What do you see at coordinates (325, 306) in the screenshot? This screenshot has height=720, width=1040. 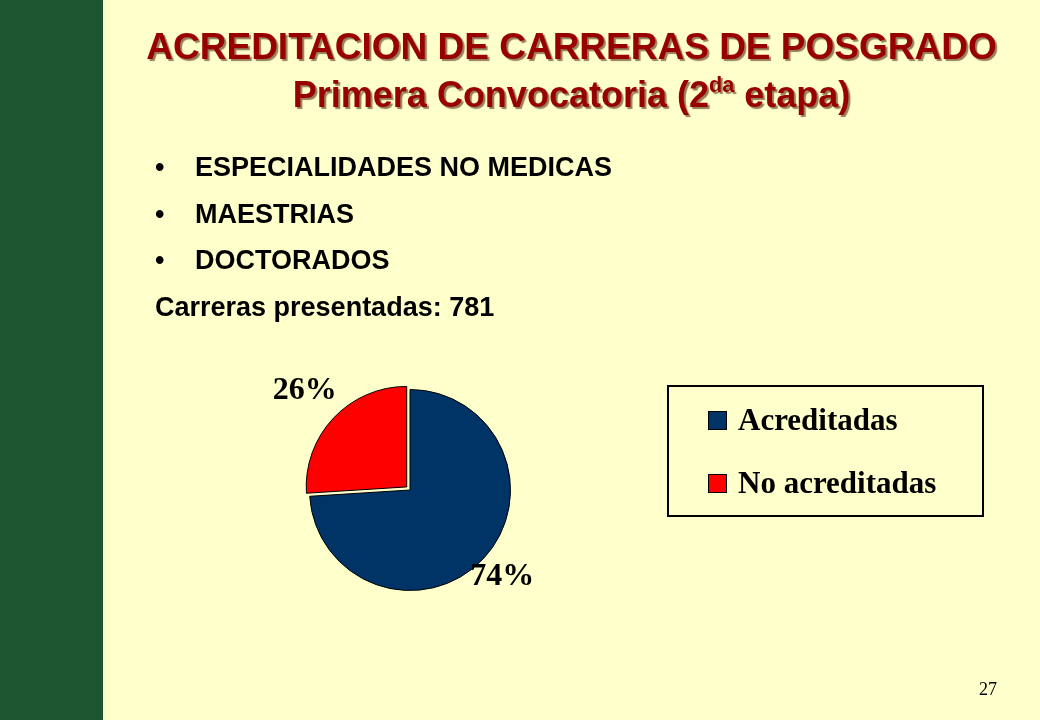 I see `text: Carreras presentadas: 781` at bounding box center [325, 306].